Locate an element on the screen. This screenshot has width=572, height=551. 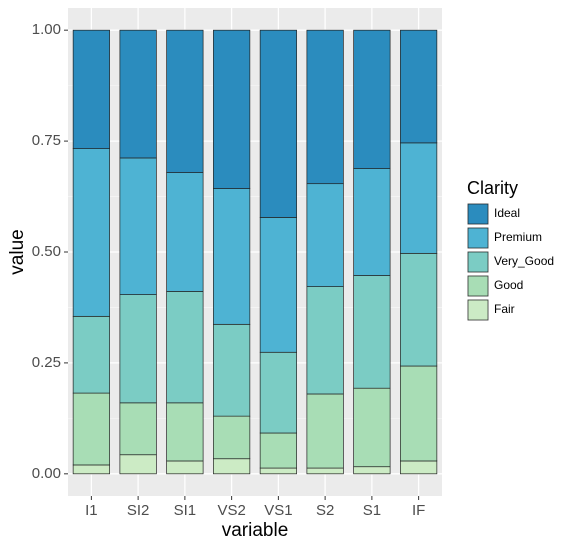
y-tick-label: 1.00 is located at coordinates (46, 29).